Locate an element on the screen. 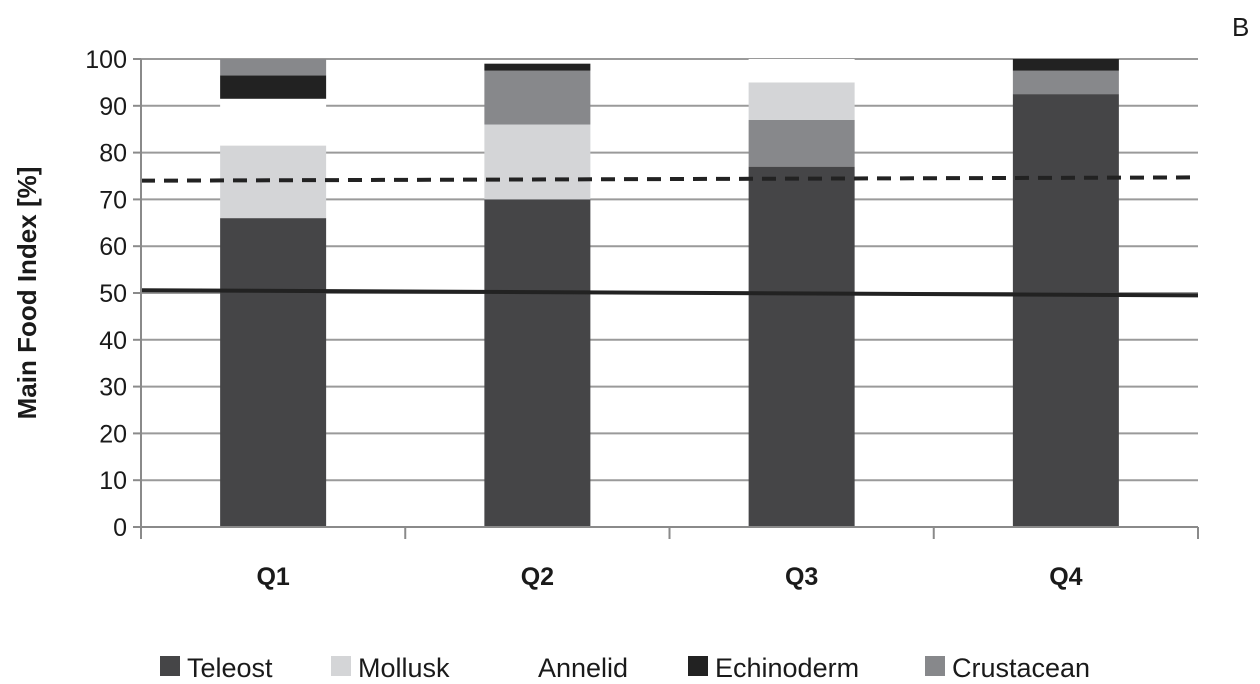  bar-q1-crustacean is located at coordinates (273, 67).